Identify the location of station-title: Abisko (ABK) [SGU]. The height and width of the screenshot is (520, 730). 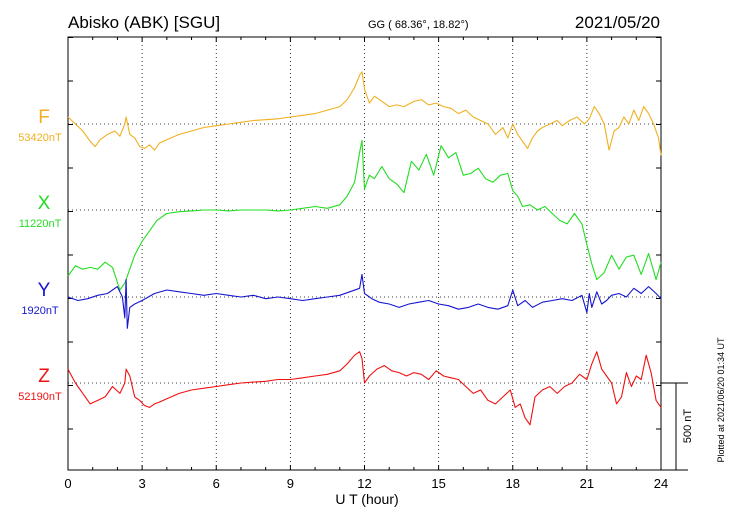
(144, 22).